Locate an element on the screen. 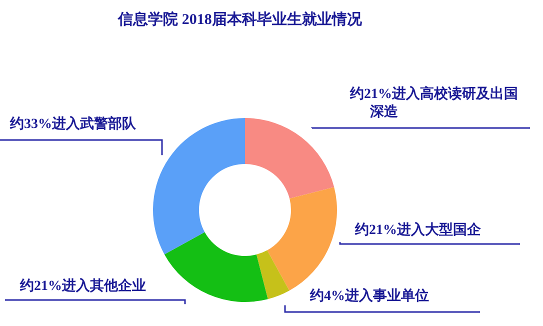 This screenshot has height=326, width=543. slice-label: 约4%进入事业单位 is located at coordinates (369, 296).